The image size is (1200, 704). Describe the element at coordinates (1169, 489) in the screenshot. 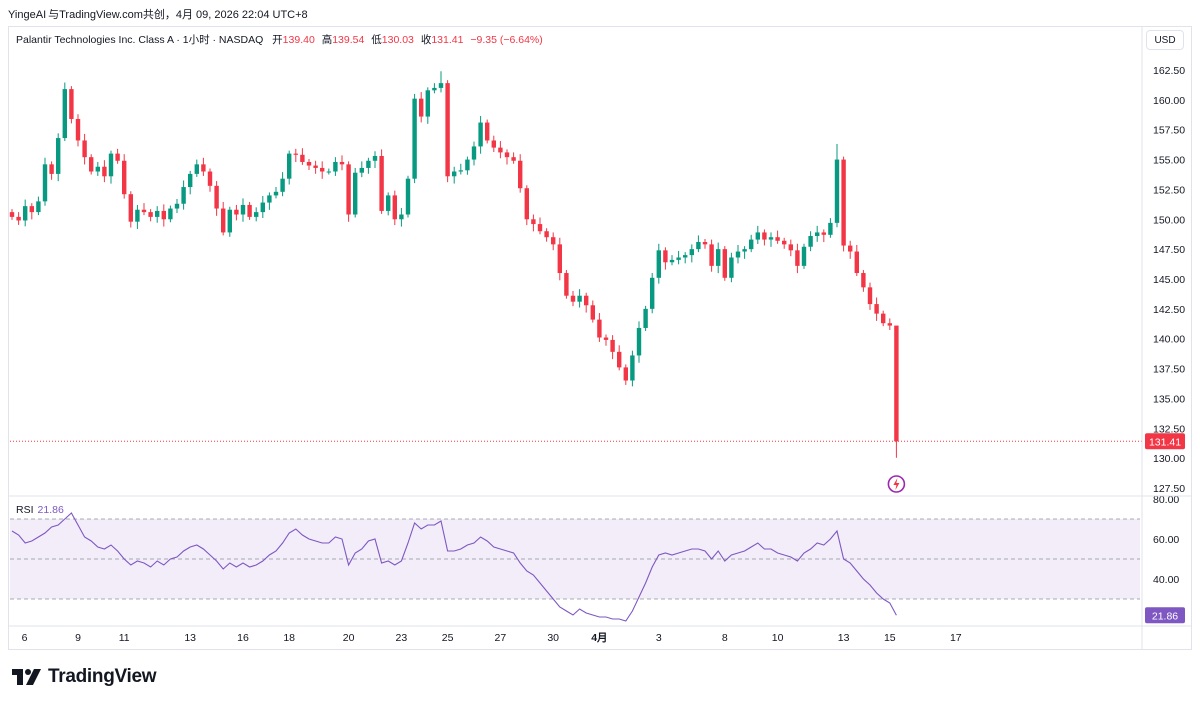

I see `price-axis-tick: 127.50` at that location.